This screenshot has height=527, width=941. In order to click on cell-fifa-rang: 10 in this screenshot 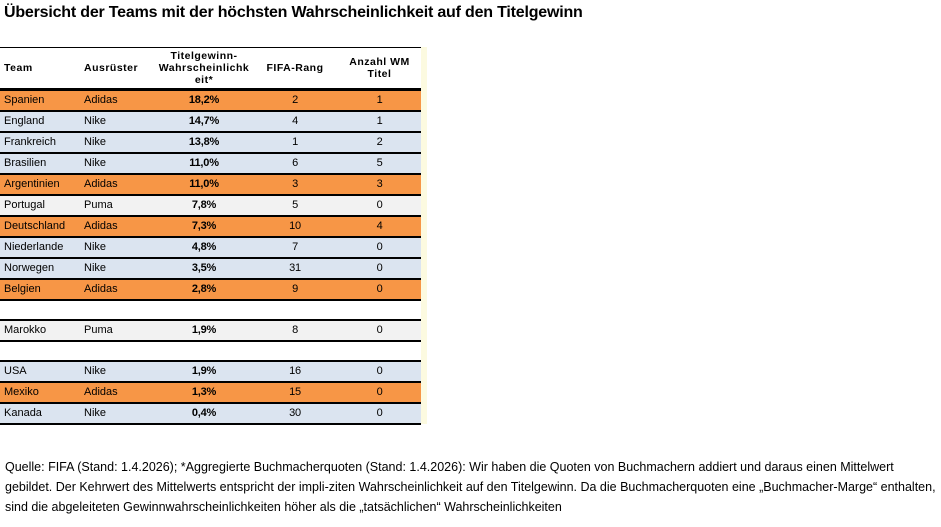, I will do `click(295, 226)`.